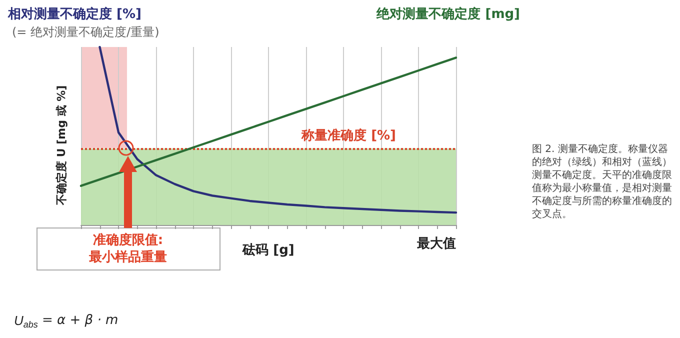 Image resolution: width=680 pixels, height=338 pixels. Describe the element at coordinates (448, 14) in the screenshot. I see `text: 绝对测量不确定度 [mg]` at that location.